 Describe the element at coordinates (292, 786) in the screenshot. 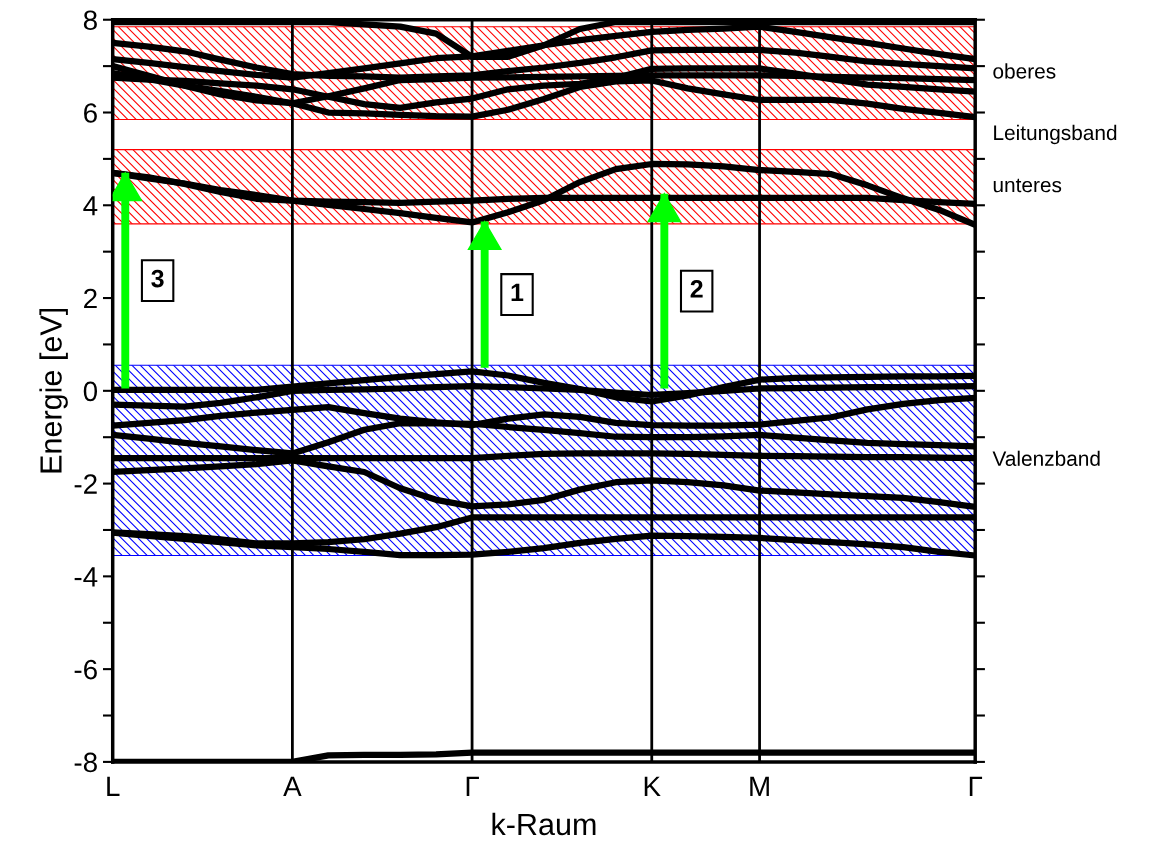

I see `x-tick-label: A` at that location.